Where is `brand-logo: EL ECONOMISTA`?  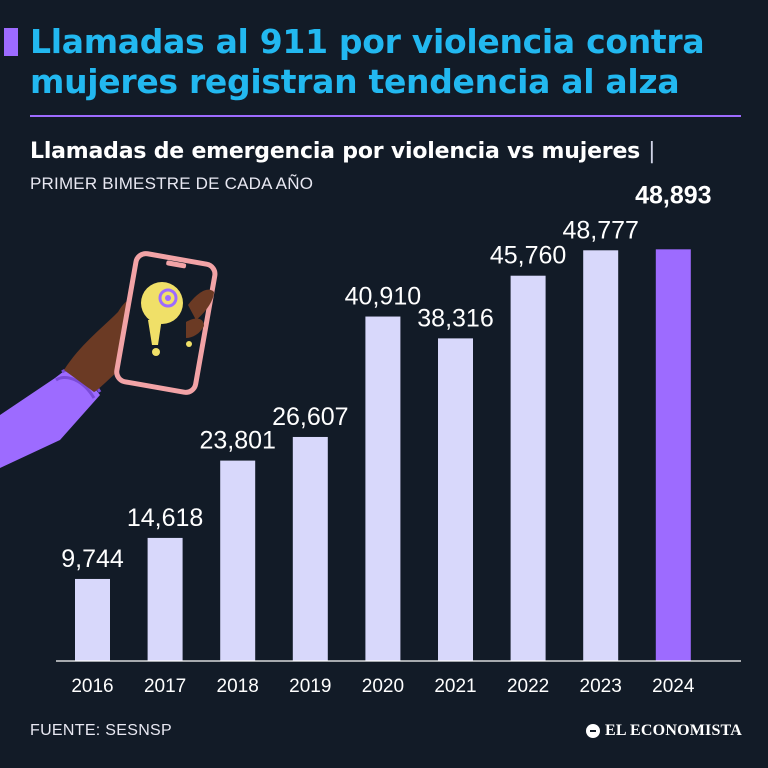
brand-logo: EL ECONOMISTA is located at coordinates (664, 731).